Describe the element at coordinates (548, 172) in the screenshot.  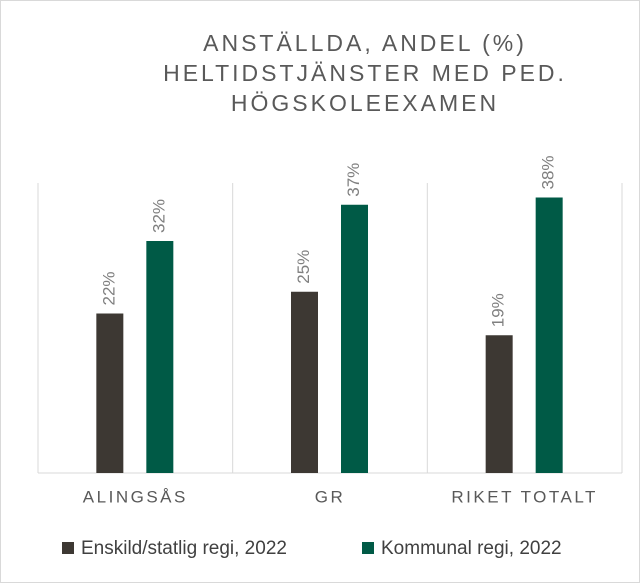
I see `data-label: 38%` at that location.